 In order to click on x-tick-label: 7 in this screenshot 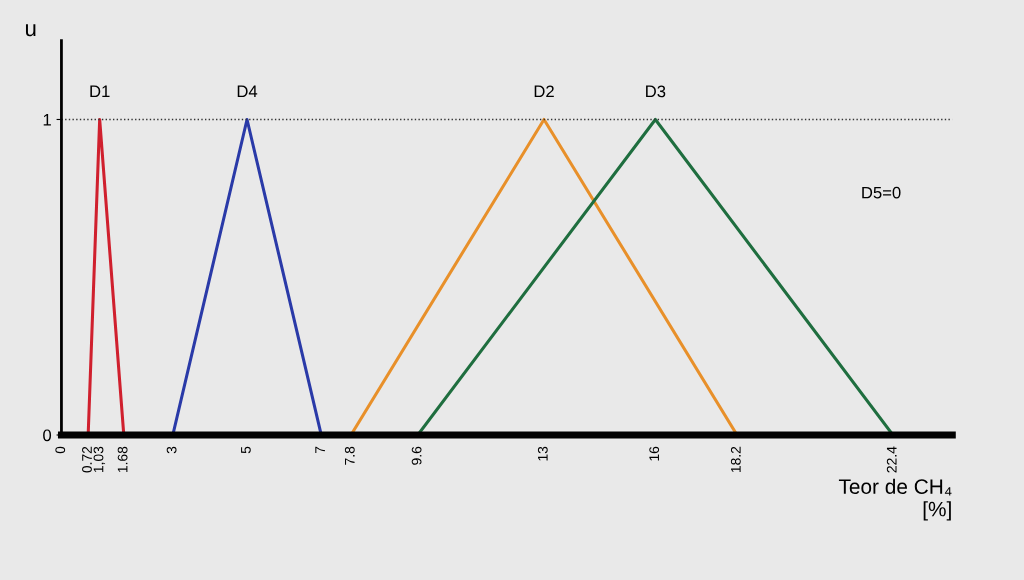, I will do `click(320, 450)`.